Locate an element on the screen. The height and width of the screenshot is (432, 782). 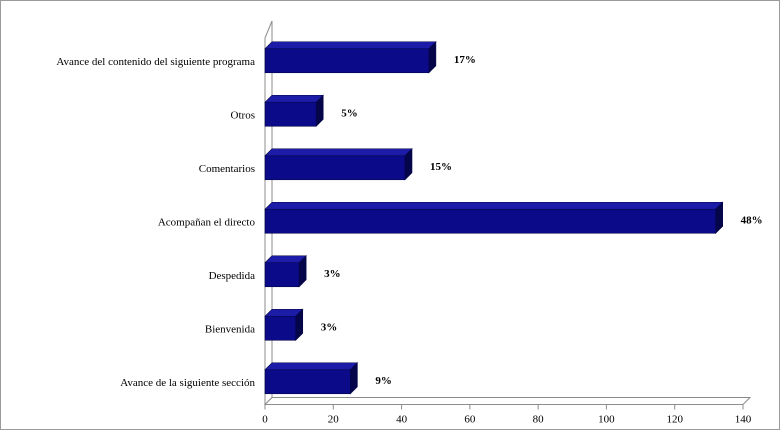
x-tick-label: 20 is located at coordinates (334, 420).